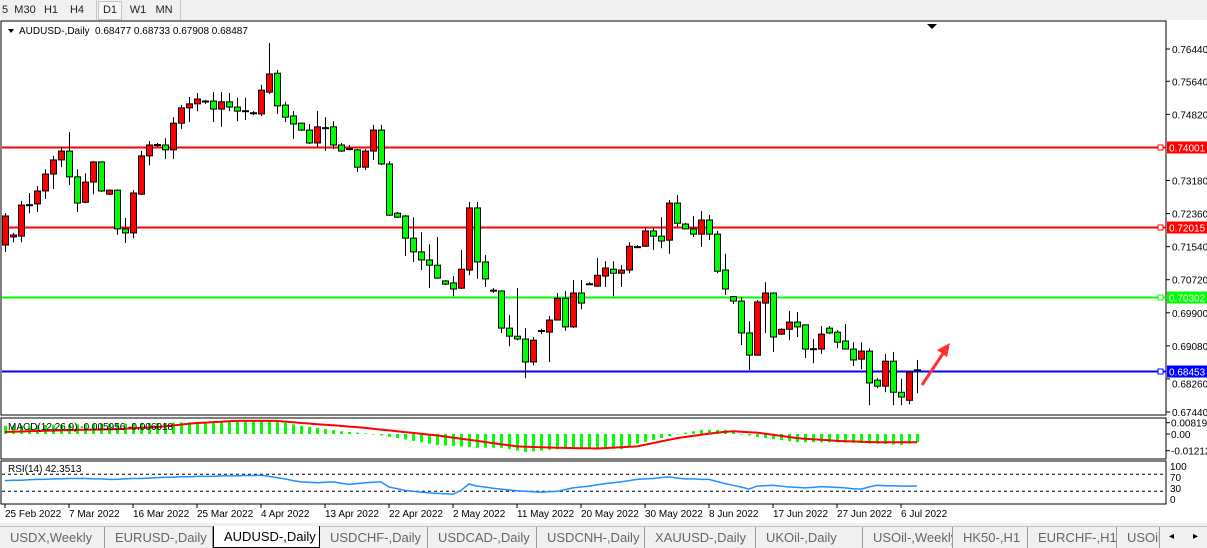  Describe the element at coordinates (180, 10) in the screenshot. I see `toolbar-separator` at that location.